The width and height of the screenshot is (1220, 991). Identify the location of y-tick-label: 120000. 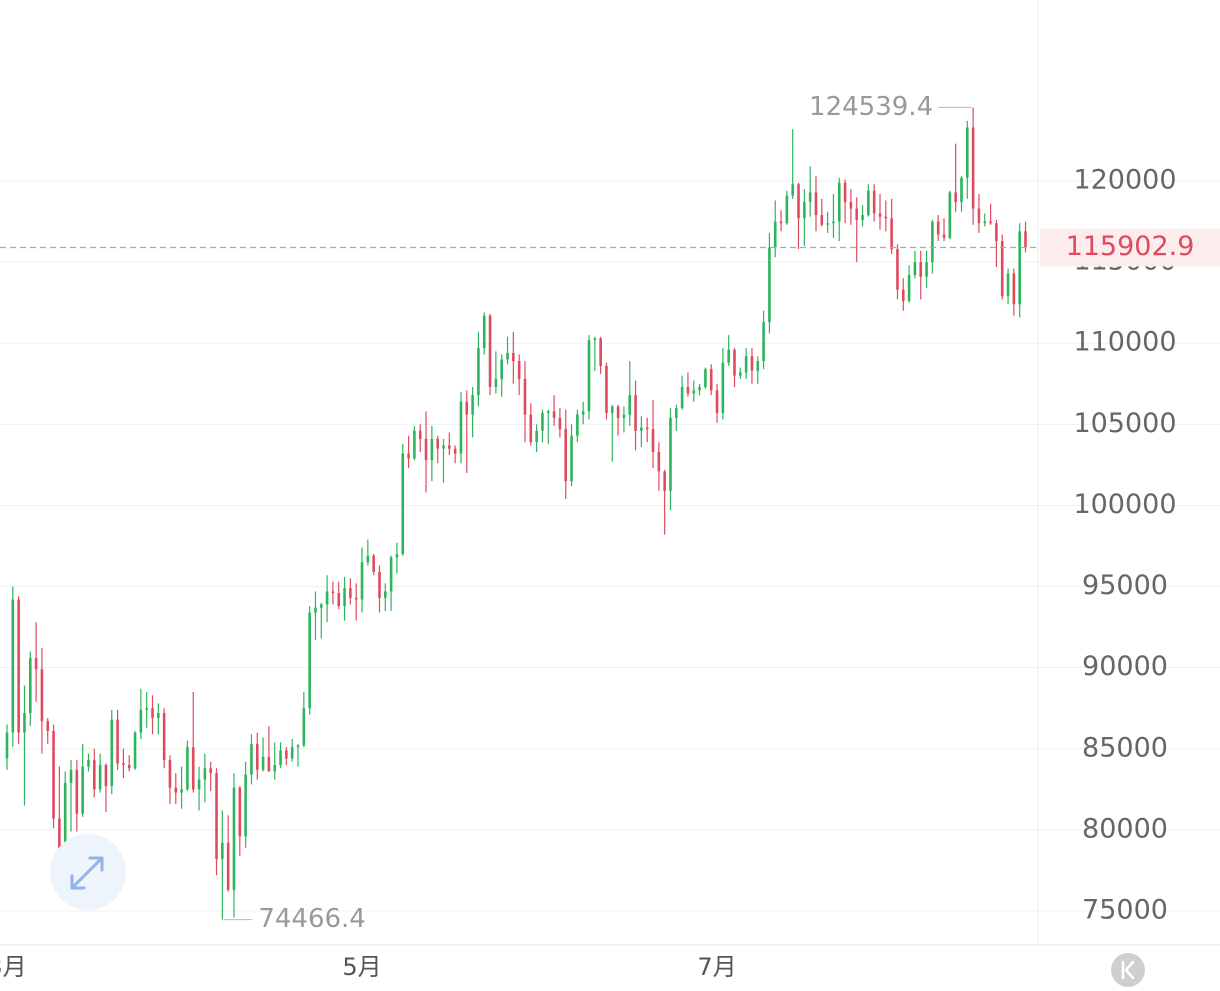
(1124, 180).